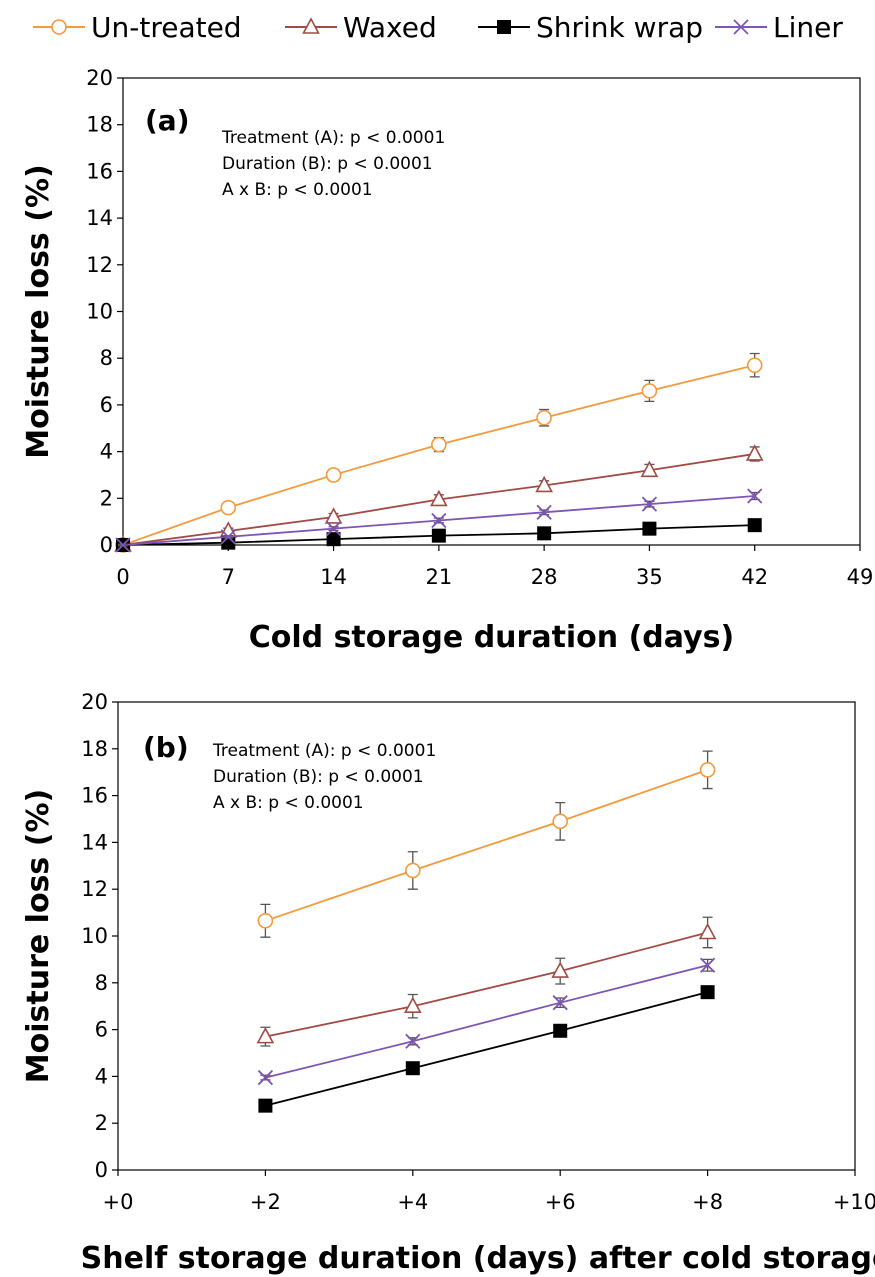  I want to click on x-tick-label: 14, so click(333, 577).